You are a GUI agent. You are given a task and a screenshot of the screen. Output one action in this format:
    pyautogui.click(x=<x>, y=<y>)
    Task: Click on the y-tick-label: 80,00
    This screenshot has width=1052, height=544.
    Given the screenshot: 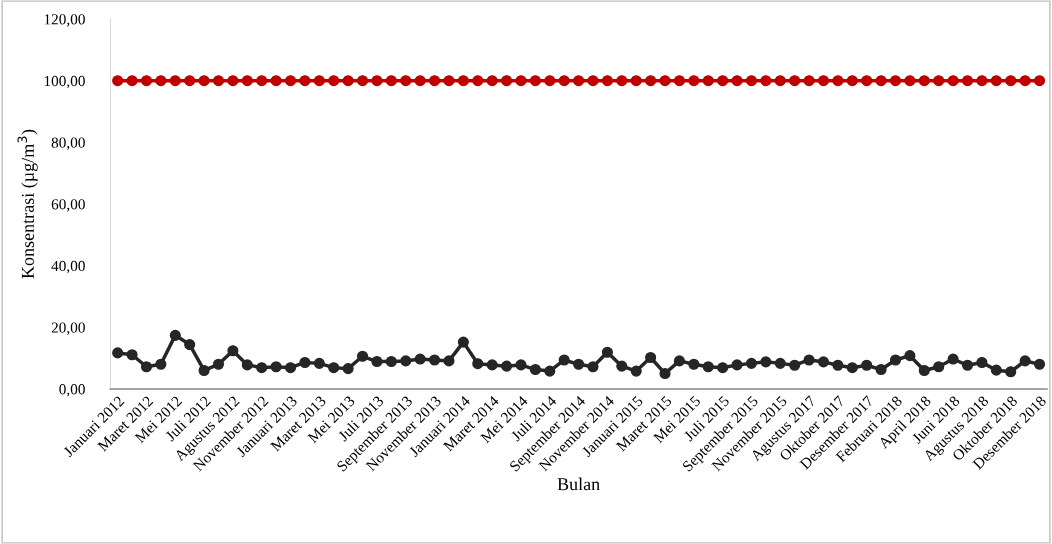 What is the action you would take?
    pyautogui.click(x=68, y=143)
    